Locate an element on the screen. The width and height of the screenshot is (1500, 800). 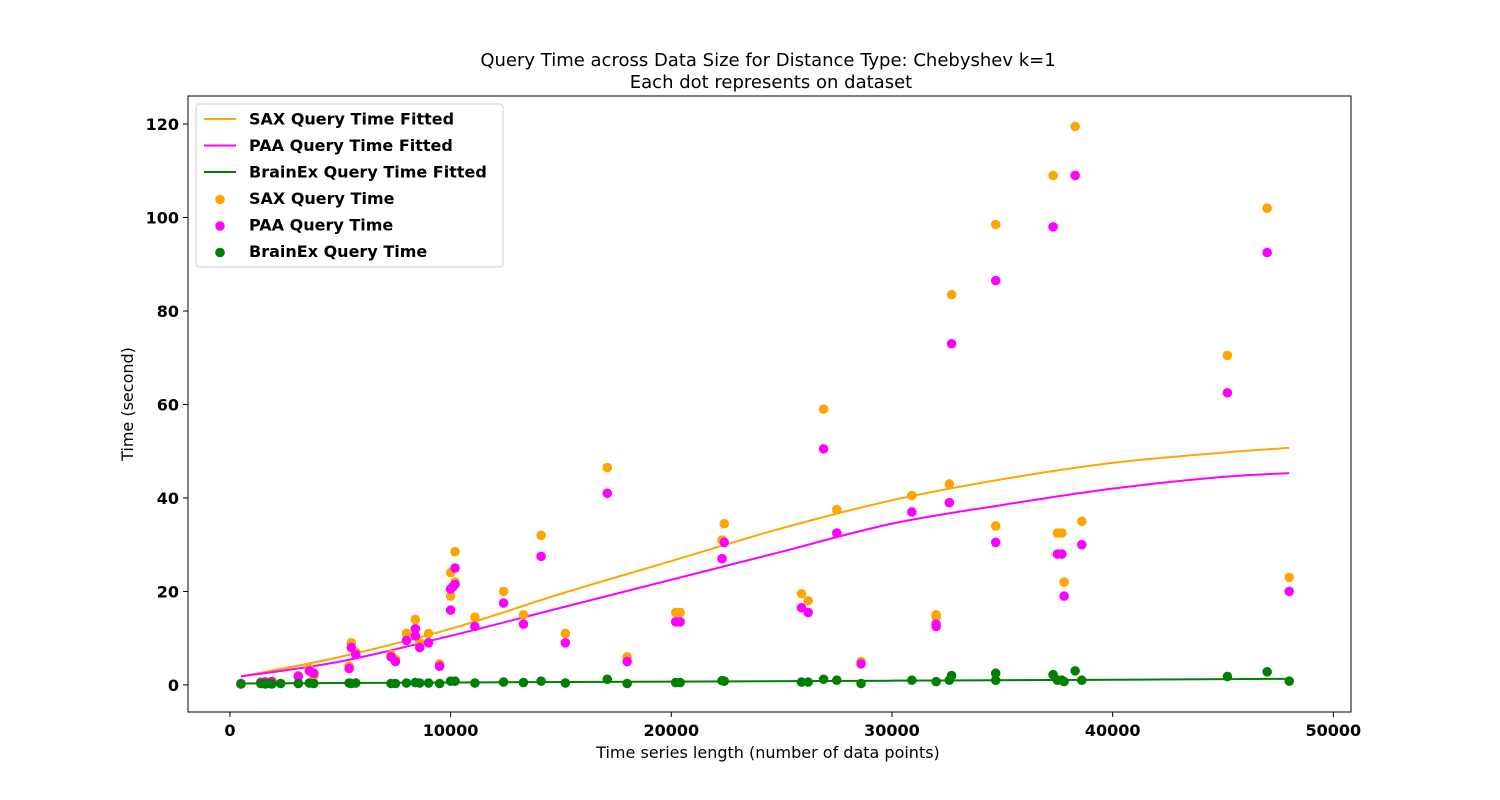
y-tick-label: 120 is located at coordinates (162, 124).